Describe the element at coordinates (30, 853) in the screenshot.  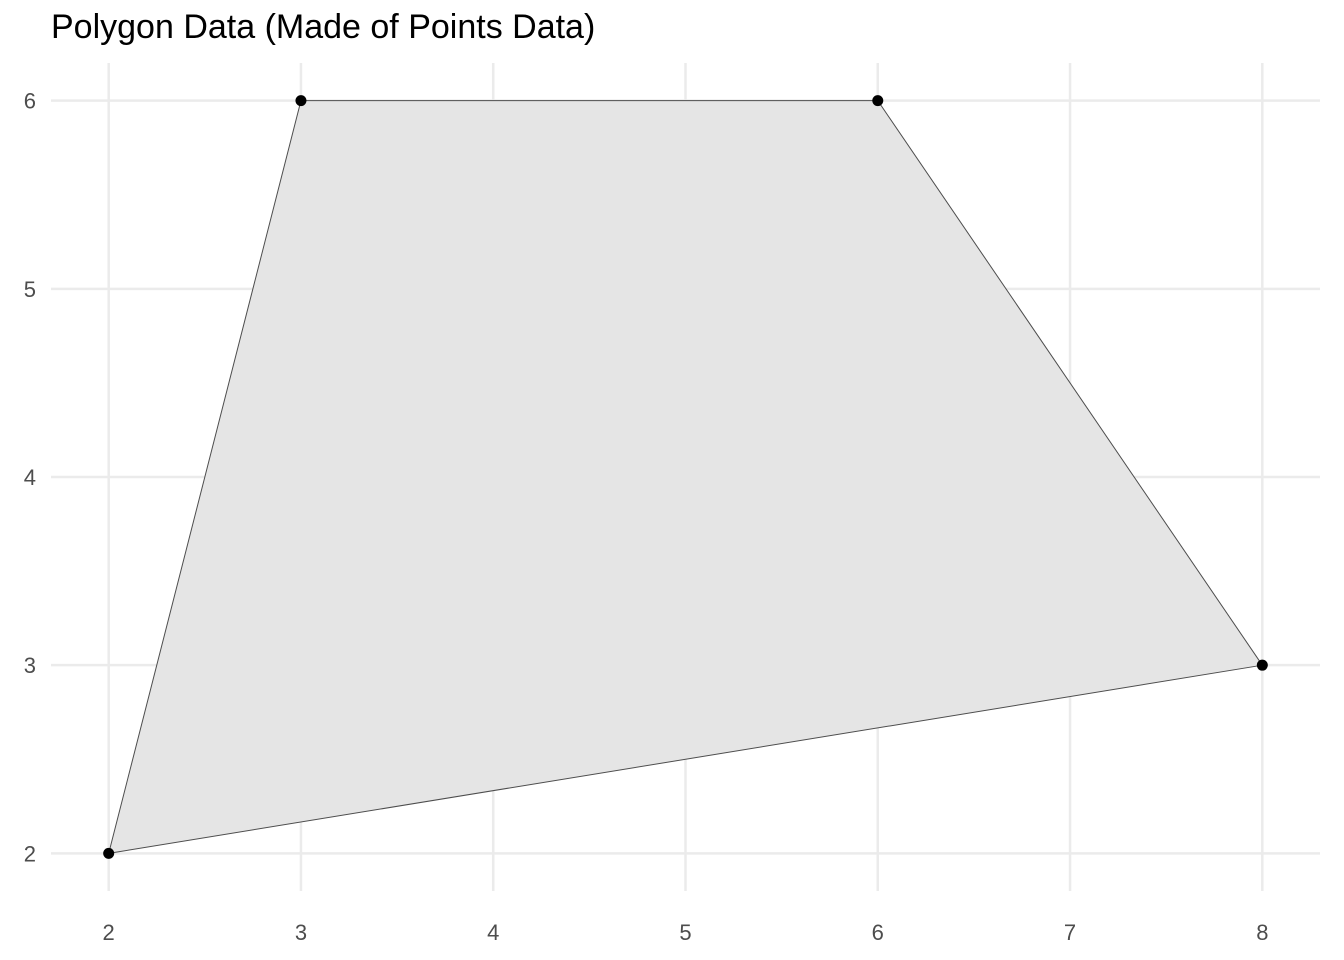
I see `y-tick-label: 2` at that location.